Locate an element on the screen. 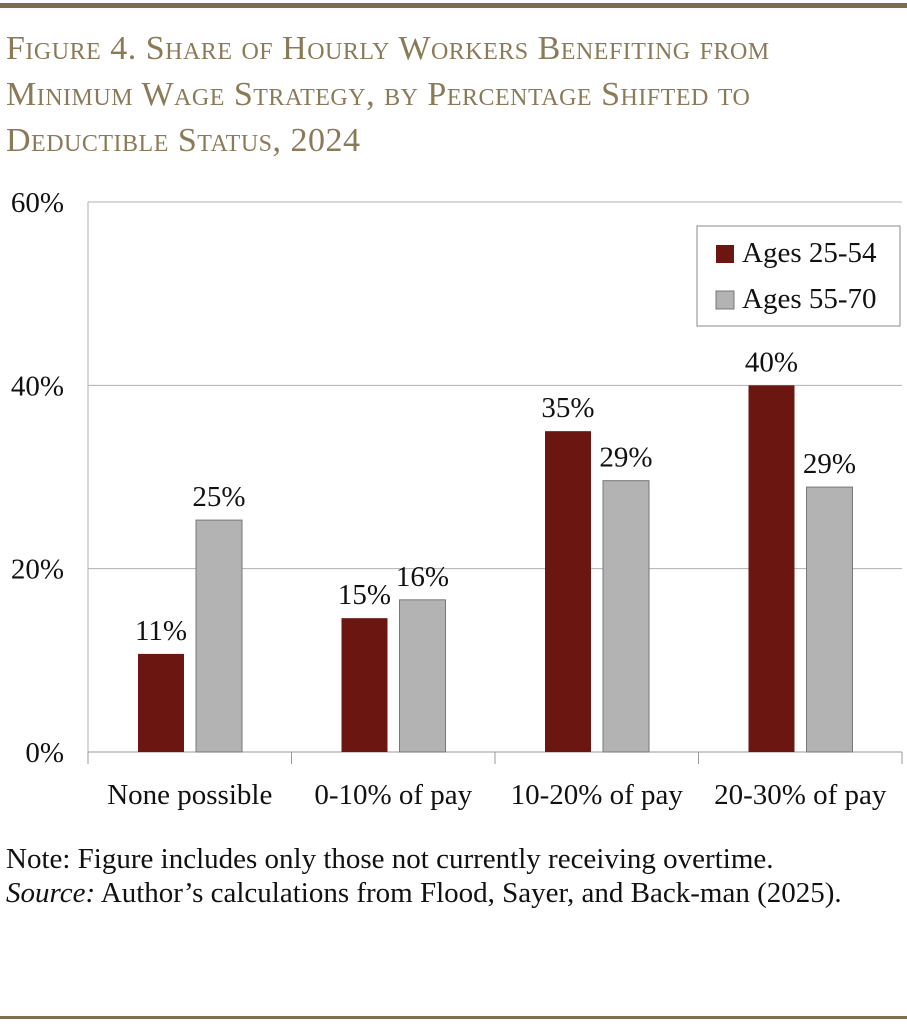  source-label: Source: is located at coordinates (51, 893).